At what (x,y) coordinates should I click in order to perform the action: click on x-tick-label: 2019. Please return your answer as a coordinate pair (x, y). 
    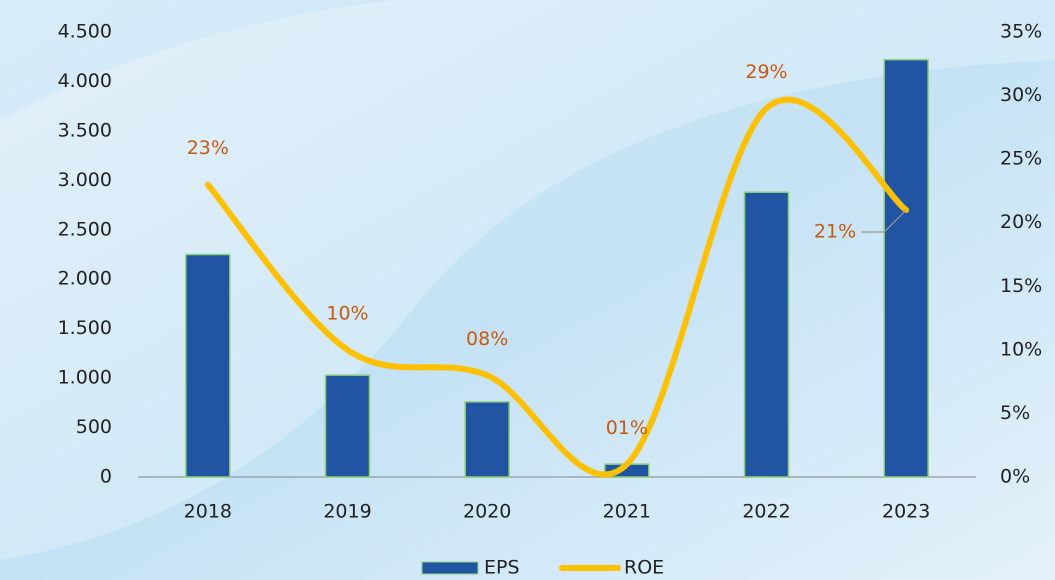
    Looking at the image, I should click on (347, 512).